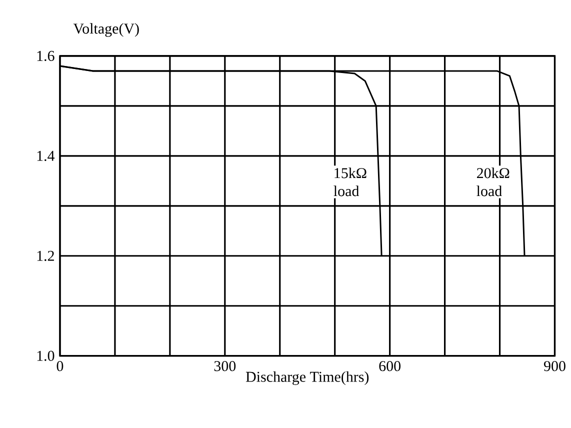 The width and height of the screenshot is (571, 428). Describe the element at coordinates (106, 30) in the screenshot. I see `y-axis-title: Voltage(V)` at that location.